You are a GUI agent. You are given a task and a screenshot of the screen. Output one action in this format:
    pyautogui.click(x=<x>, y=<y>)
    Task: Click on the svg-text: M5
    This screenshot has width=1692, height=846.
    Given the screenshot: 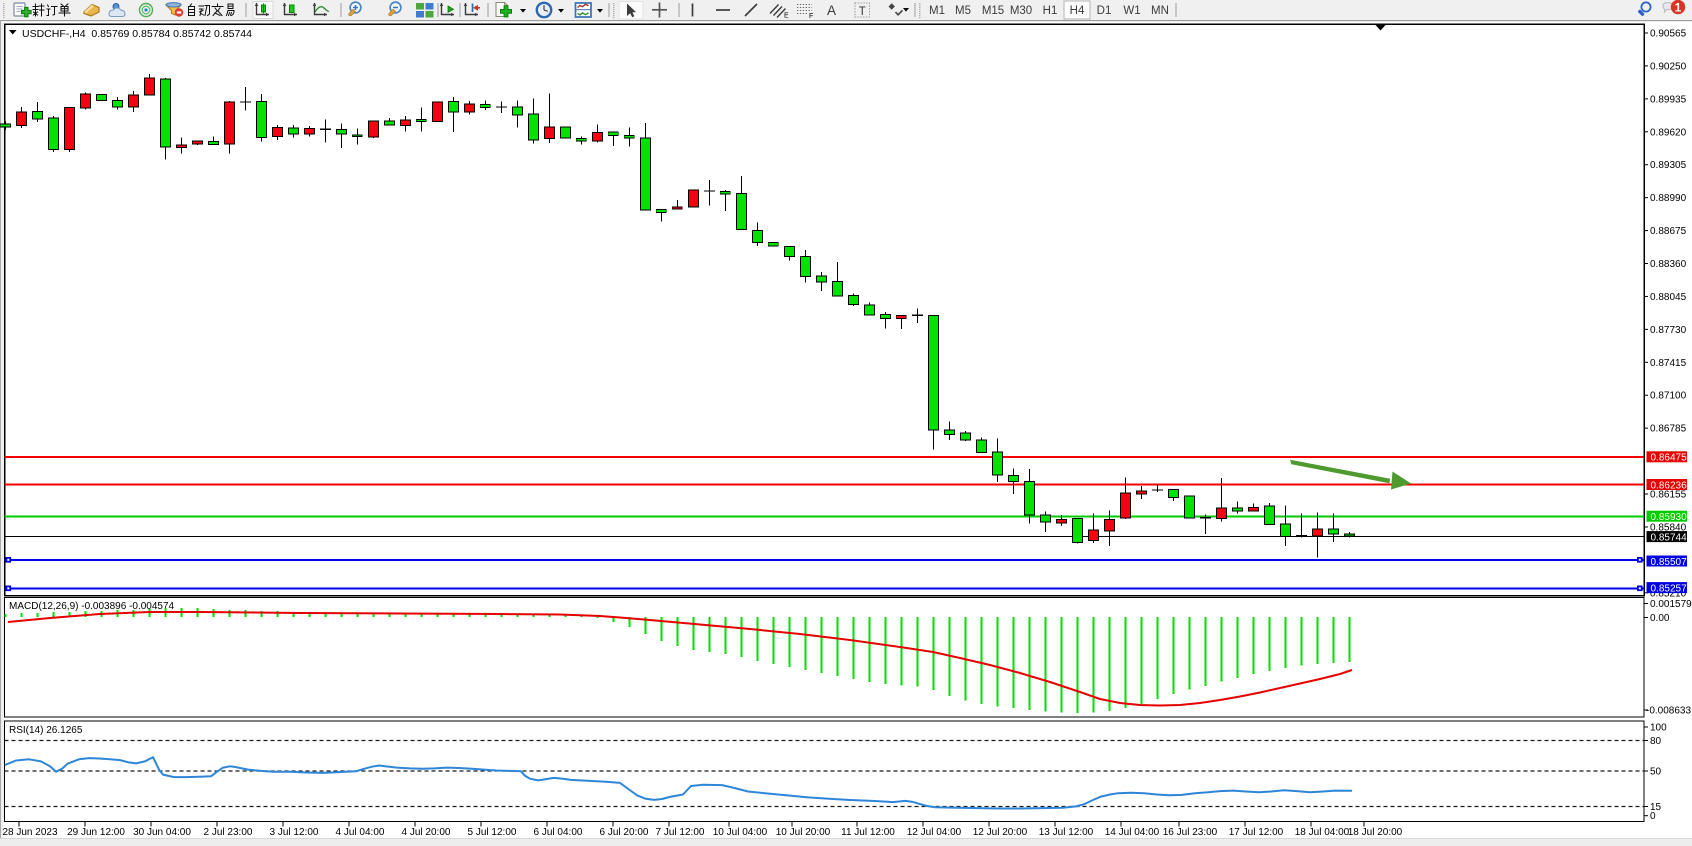 What is the action you would take?
    pyautogui.click(x=963, y=11)
    